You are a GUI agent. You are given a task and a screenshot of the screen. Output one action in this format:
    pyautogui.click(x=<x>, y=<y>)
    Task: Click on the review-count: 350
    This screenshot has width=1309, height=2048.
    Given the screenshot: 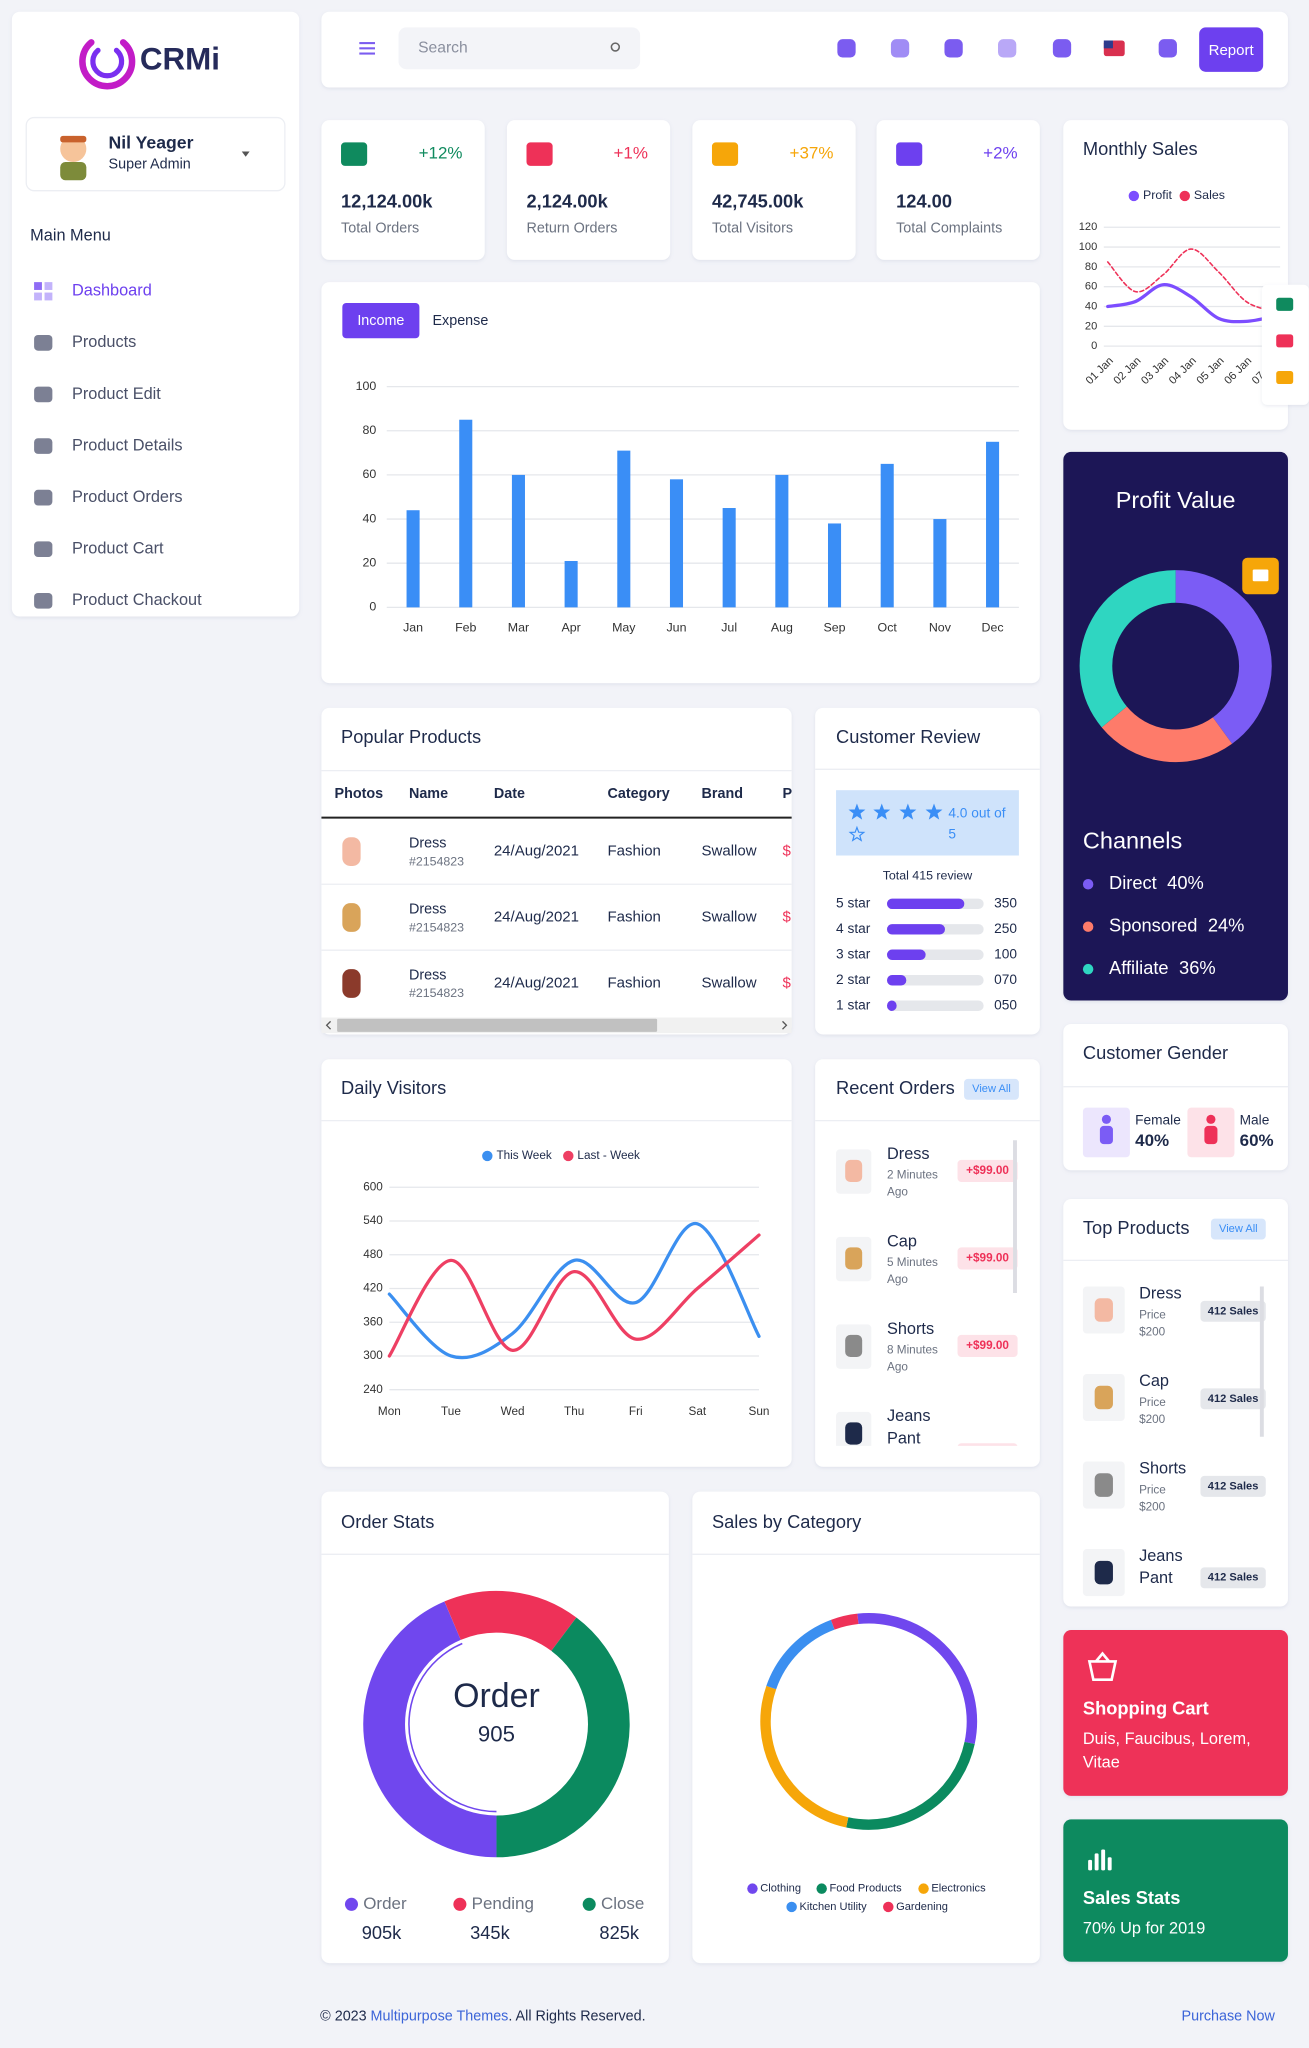 What is the action you would take?
    pyautogui.click(x=1005, y=902)
    